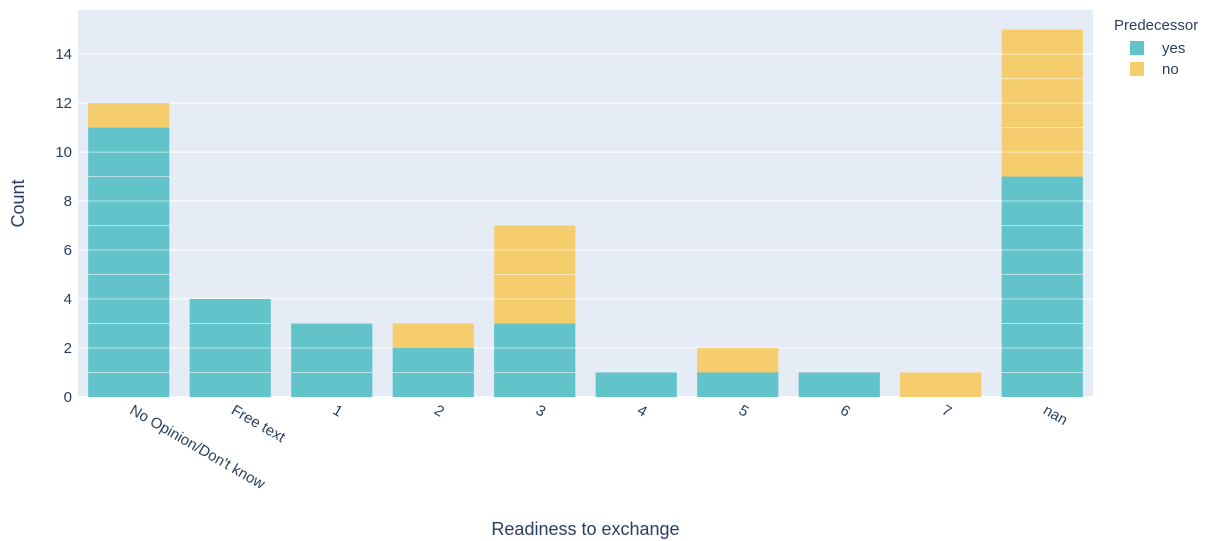 The height and width of the screenshot is (541, 1215). I want to click on x-tick-label: 6, so click(845, 411).